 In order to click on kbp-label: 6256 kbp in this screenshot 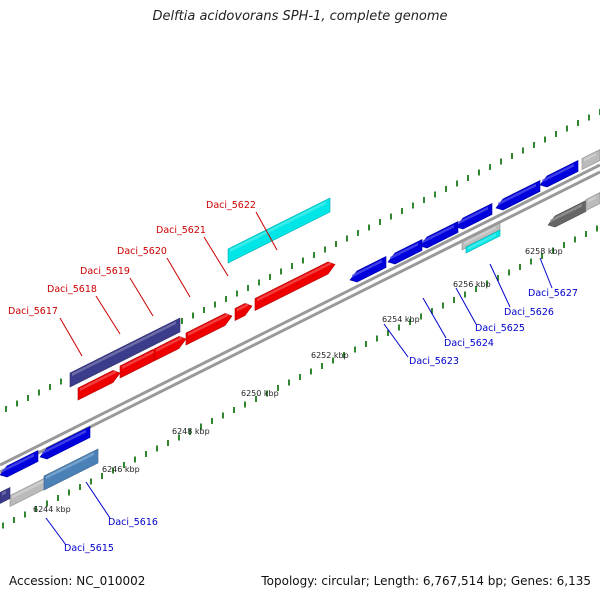, I will do `click(472, 284)`.